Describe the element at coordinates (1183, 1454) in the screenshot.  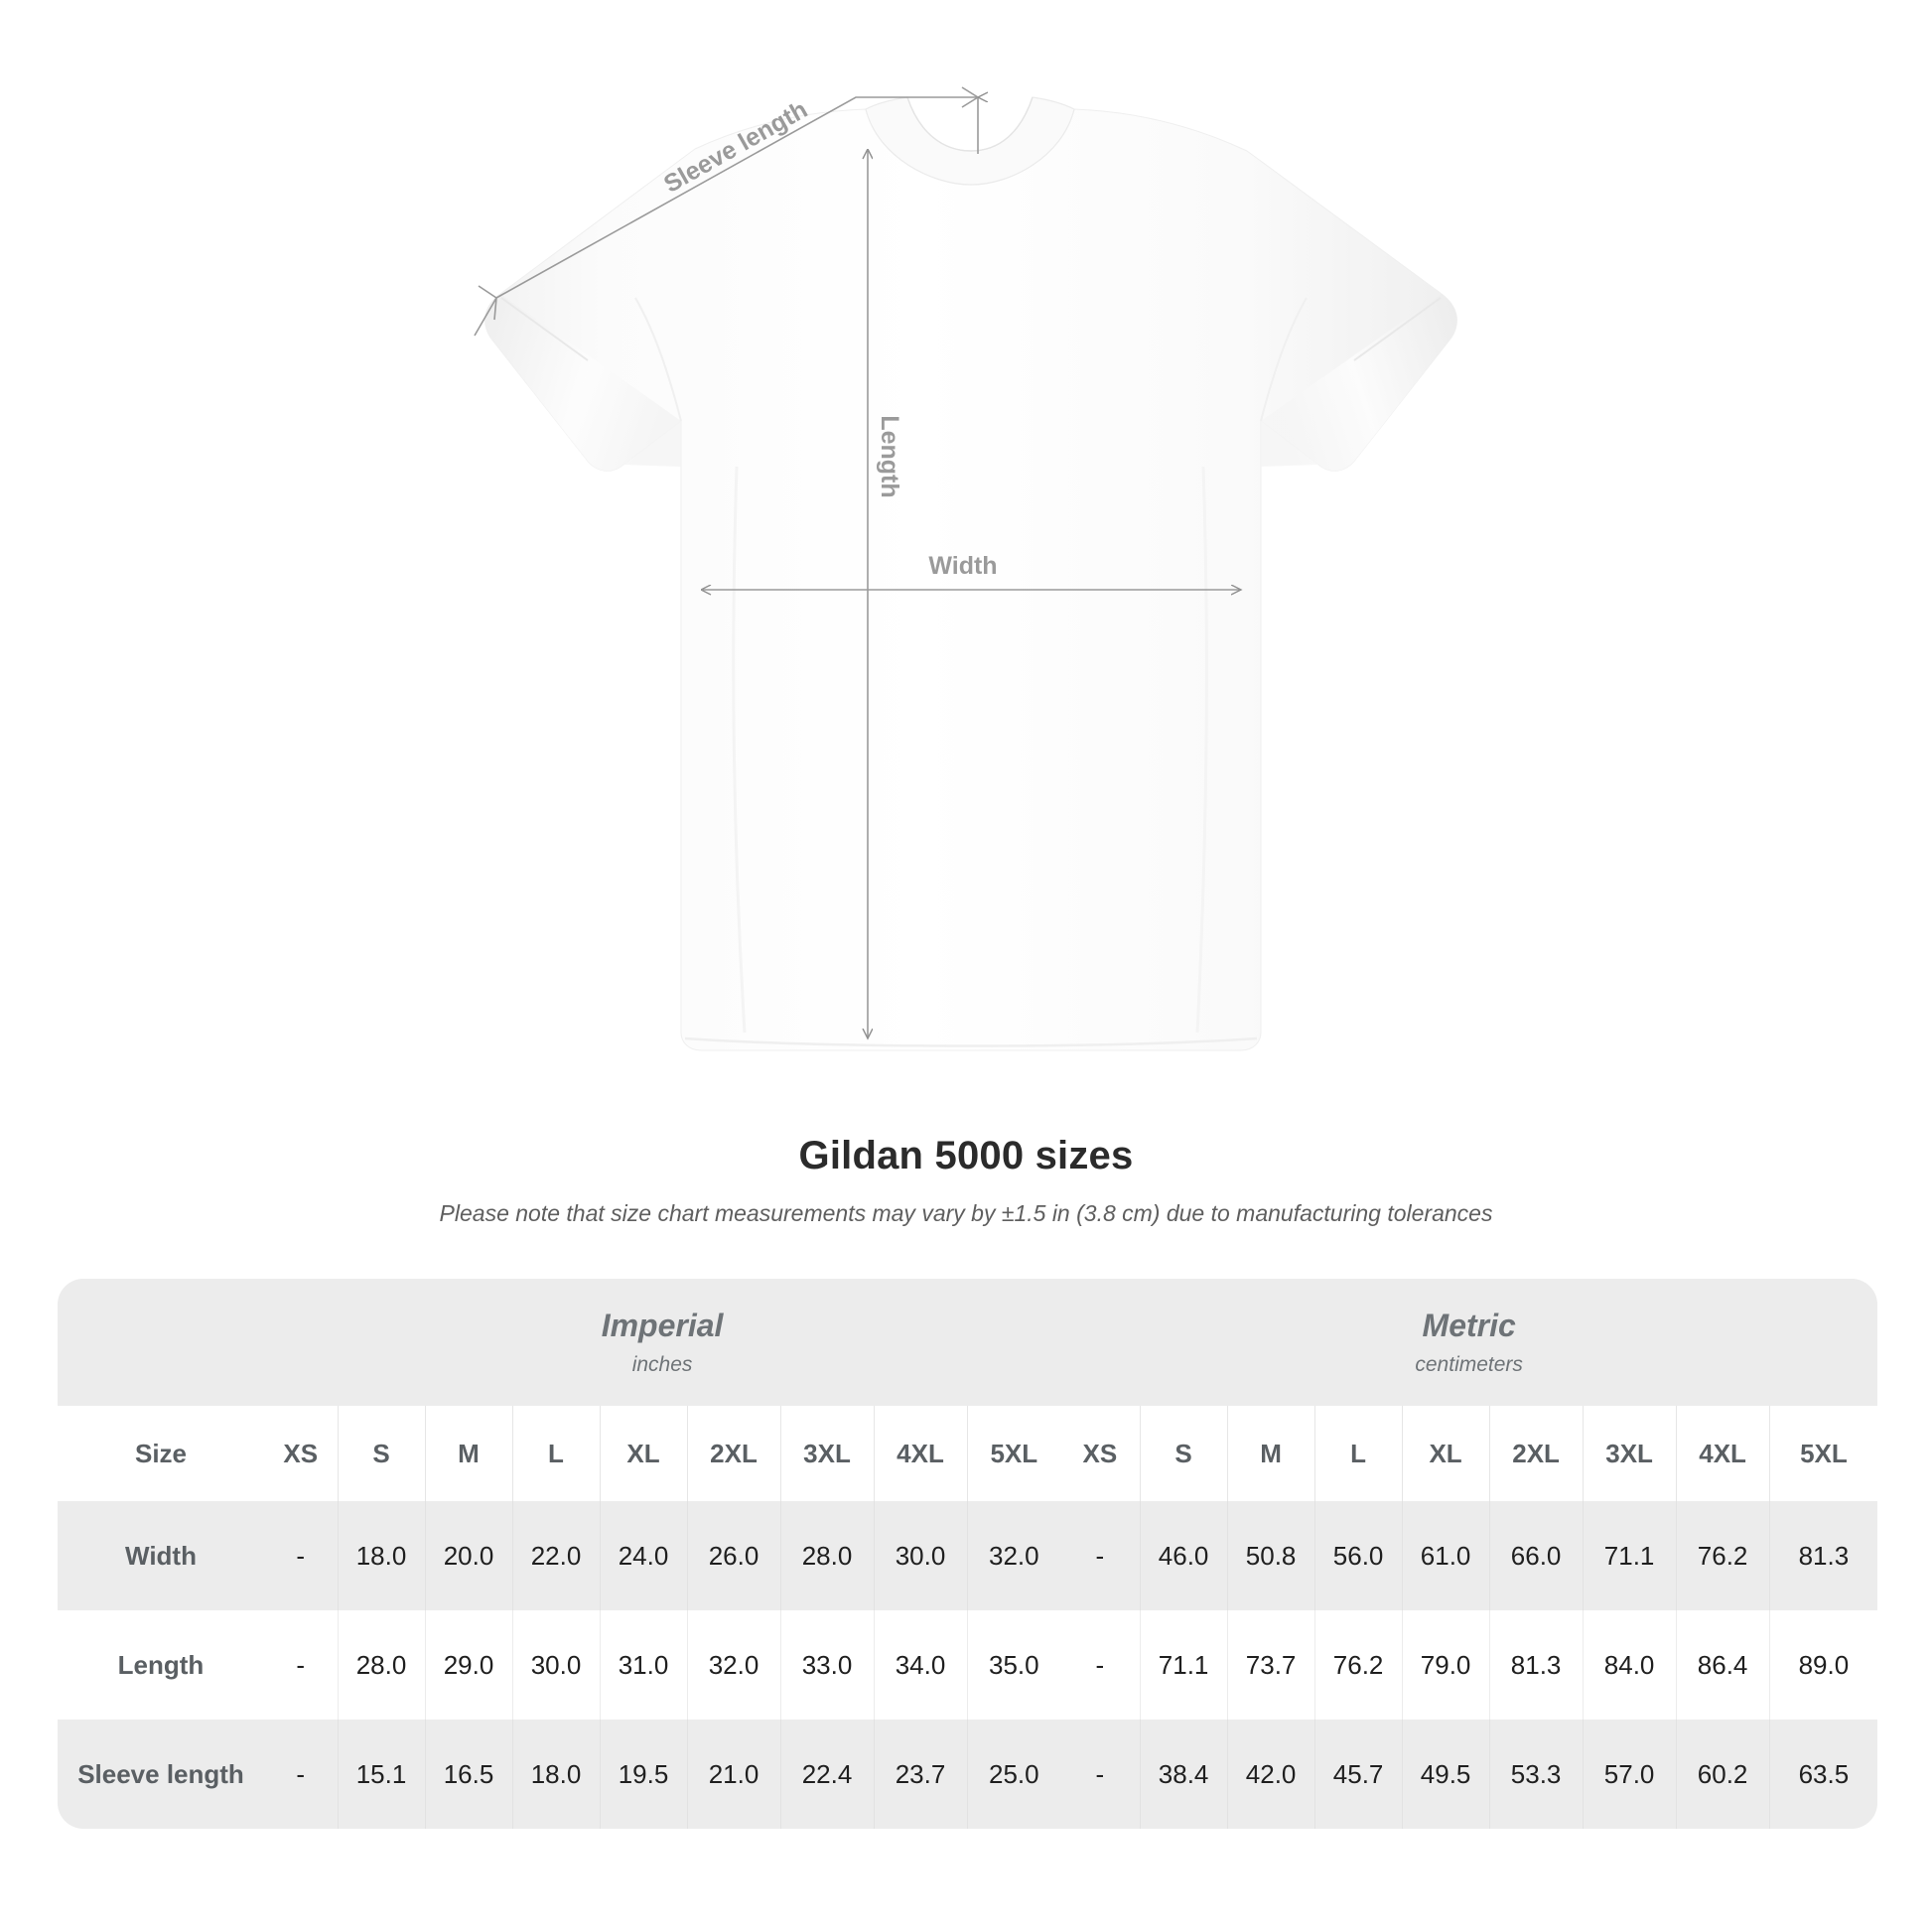
I see `size-header-metric-s: S` at that location.